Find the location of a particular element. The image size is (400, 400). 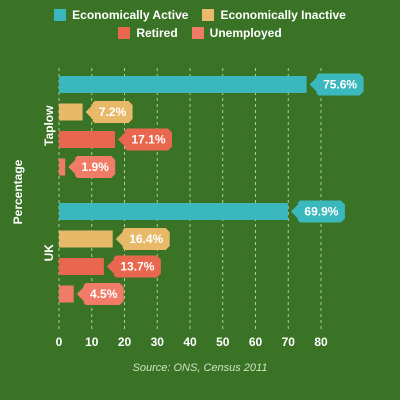

legend-item-retired: Retired is located at coordinates (148, 33).